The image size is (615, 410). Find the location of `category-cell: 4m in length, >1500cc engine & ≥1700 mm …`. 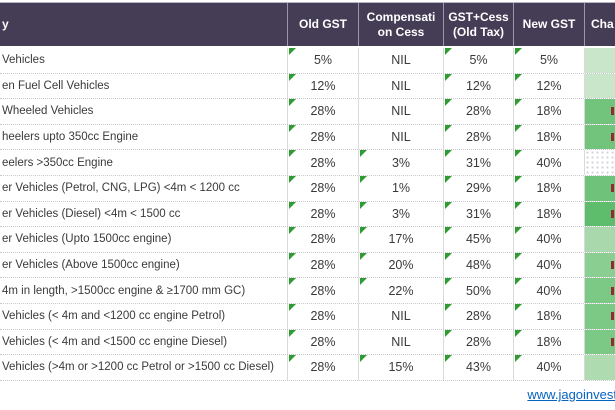

category-cell: 4m in length, >1500cc engine & ≥1700 mm … is located at coordinates (144, 290).